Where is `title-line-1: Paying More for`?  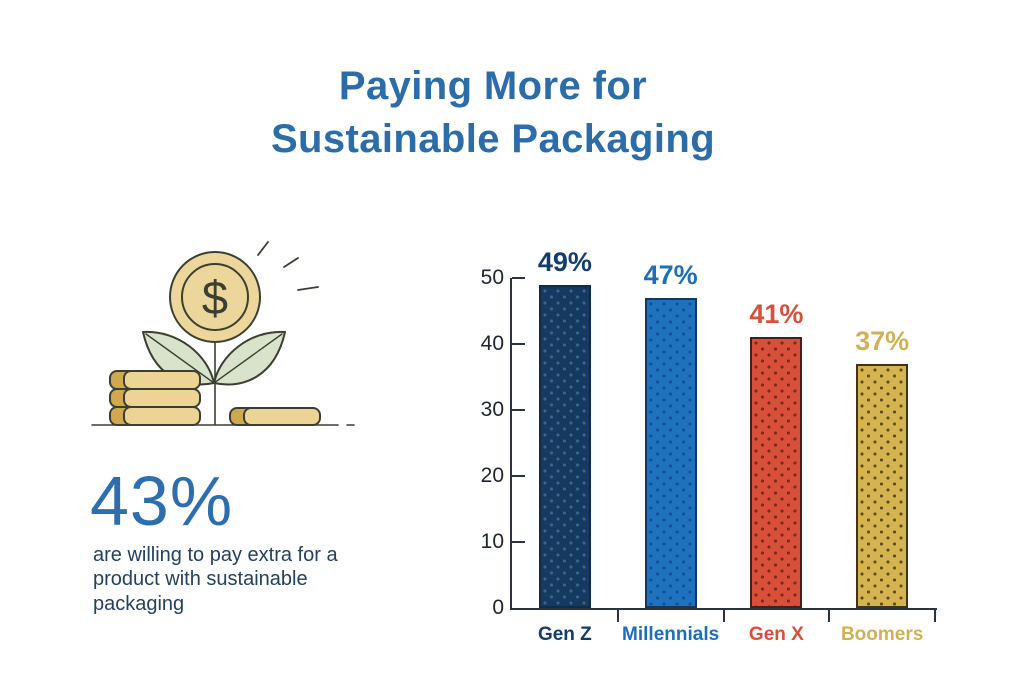
title-line-1: Paying More for is located at coordinates (493, 86).